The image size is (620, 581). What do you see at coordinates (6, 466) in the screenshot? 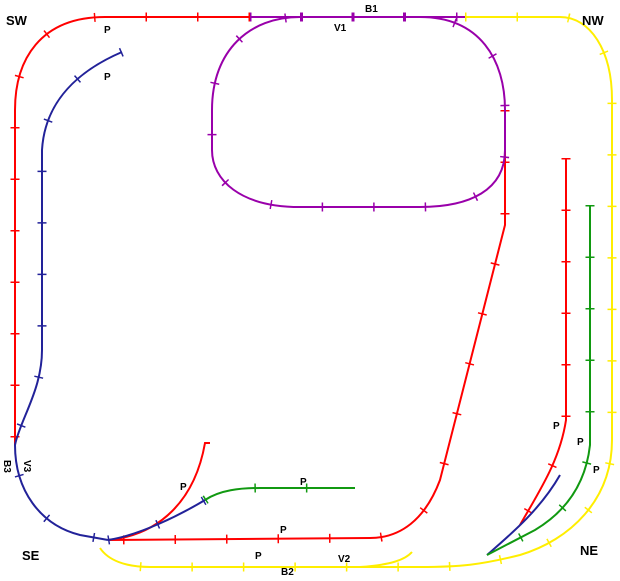
I see `track-label: B3` at bounding box center [6, 466].